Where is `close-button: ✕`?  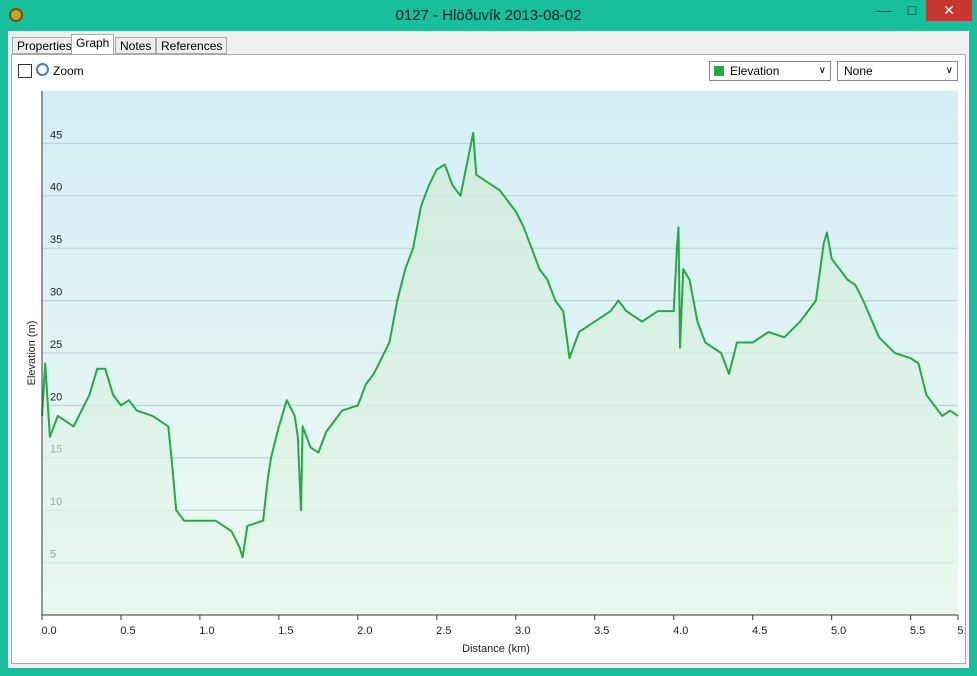
close-button: ✕ is located at coordinates (949, 10).